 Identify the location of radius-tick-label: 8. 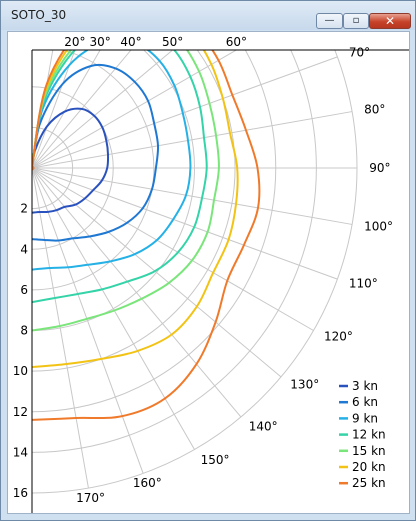
(24, 331).